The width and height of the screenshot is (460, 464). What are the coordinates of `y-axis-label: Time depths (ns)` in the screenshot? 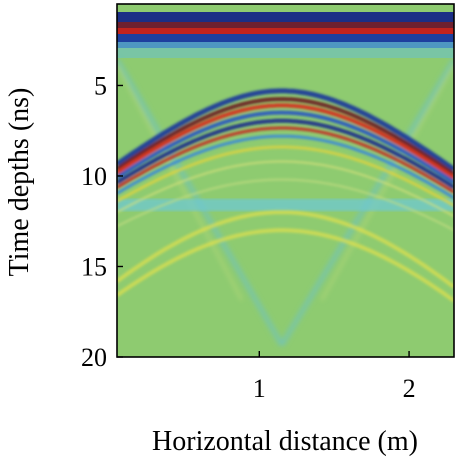 It's located at (19, 182).